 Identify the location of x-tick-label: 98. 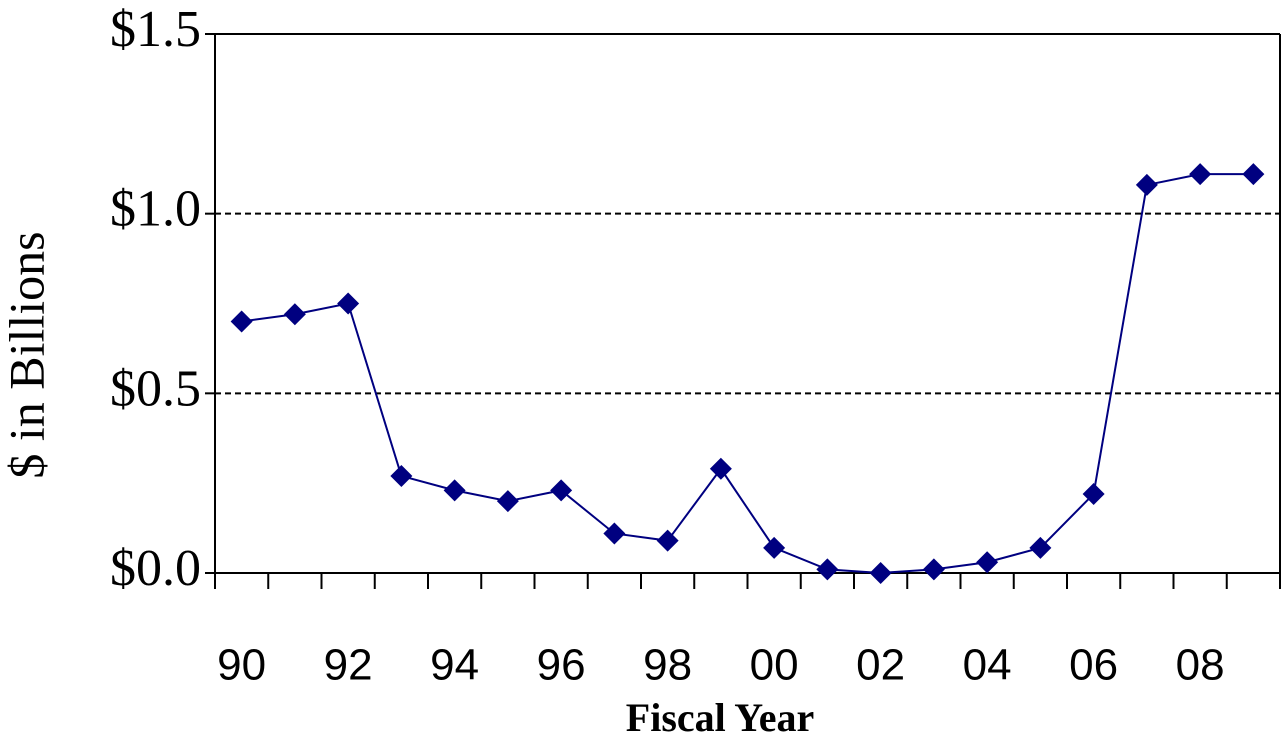
(667, 665).